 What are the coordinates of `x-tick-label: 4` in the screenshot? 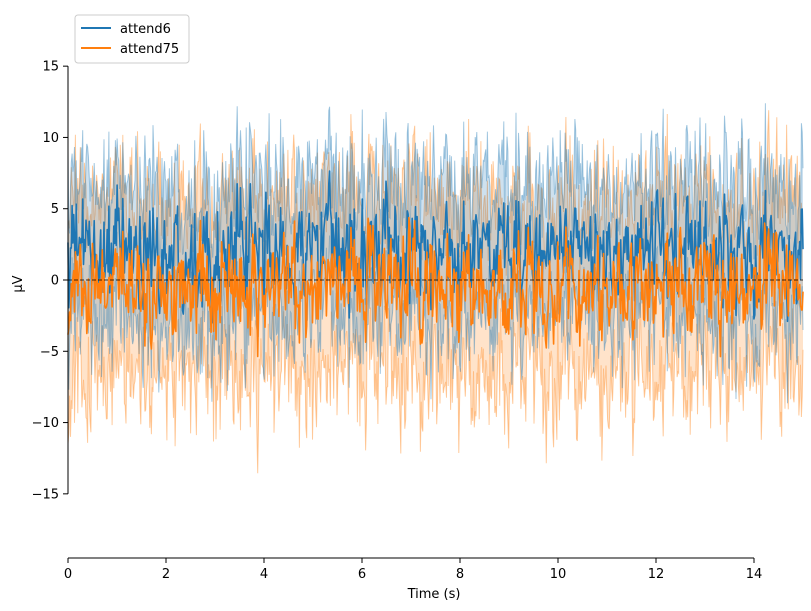 It's located at (264, 574).